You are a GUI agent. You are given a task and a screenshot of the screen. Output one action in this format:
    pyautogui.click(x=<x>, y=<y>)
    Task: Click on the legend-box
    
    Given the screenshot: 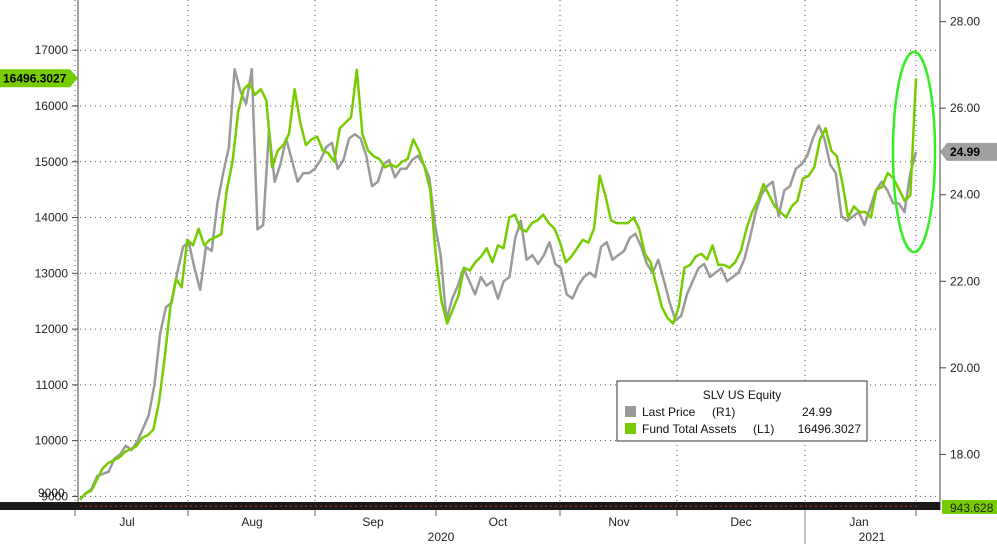 What is the action you would take?
    pyautogui.click(x=742, y=411)
    